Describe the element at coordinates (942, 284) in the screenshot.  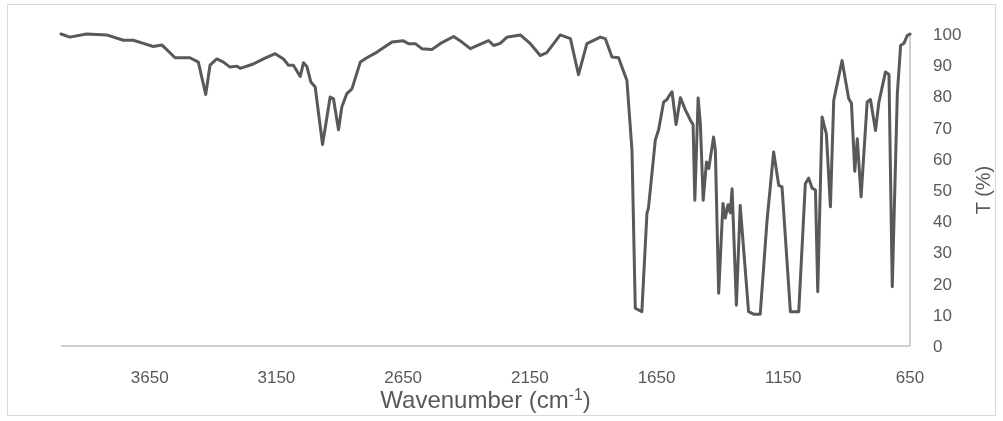
I see `y-tick-label: 20` at that location.